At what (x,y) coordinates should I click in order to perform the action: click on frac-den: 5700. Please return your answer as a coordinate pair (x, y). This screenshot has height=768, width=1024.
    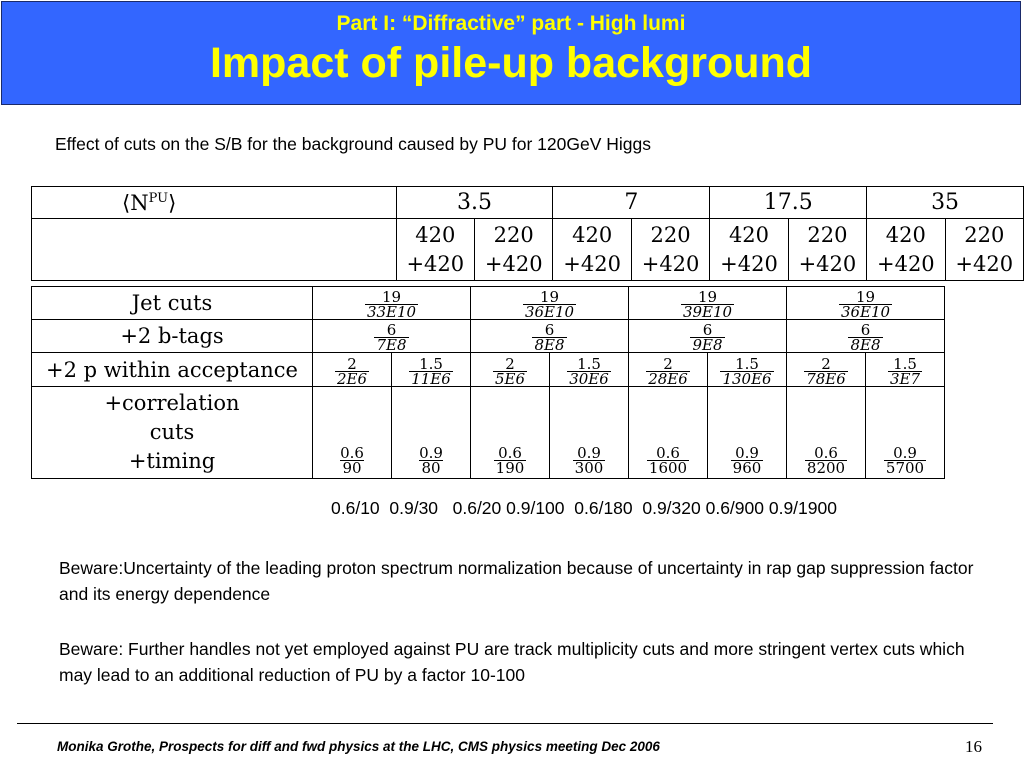
    Looking at the image, I should click on (905, 468).